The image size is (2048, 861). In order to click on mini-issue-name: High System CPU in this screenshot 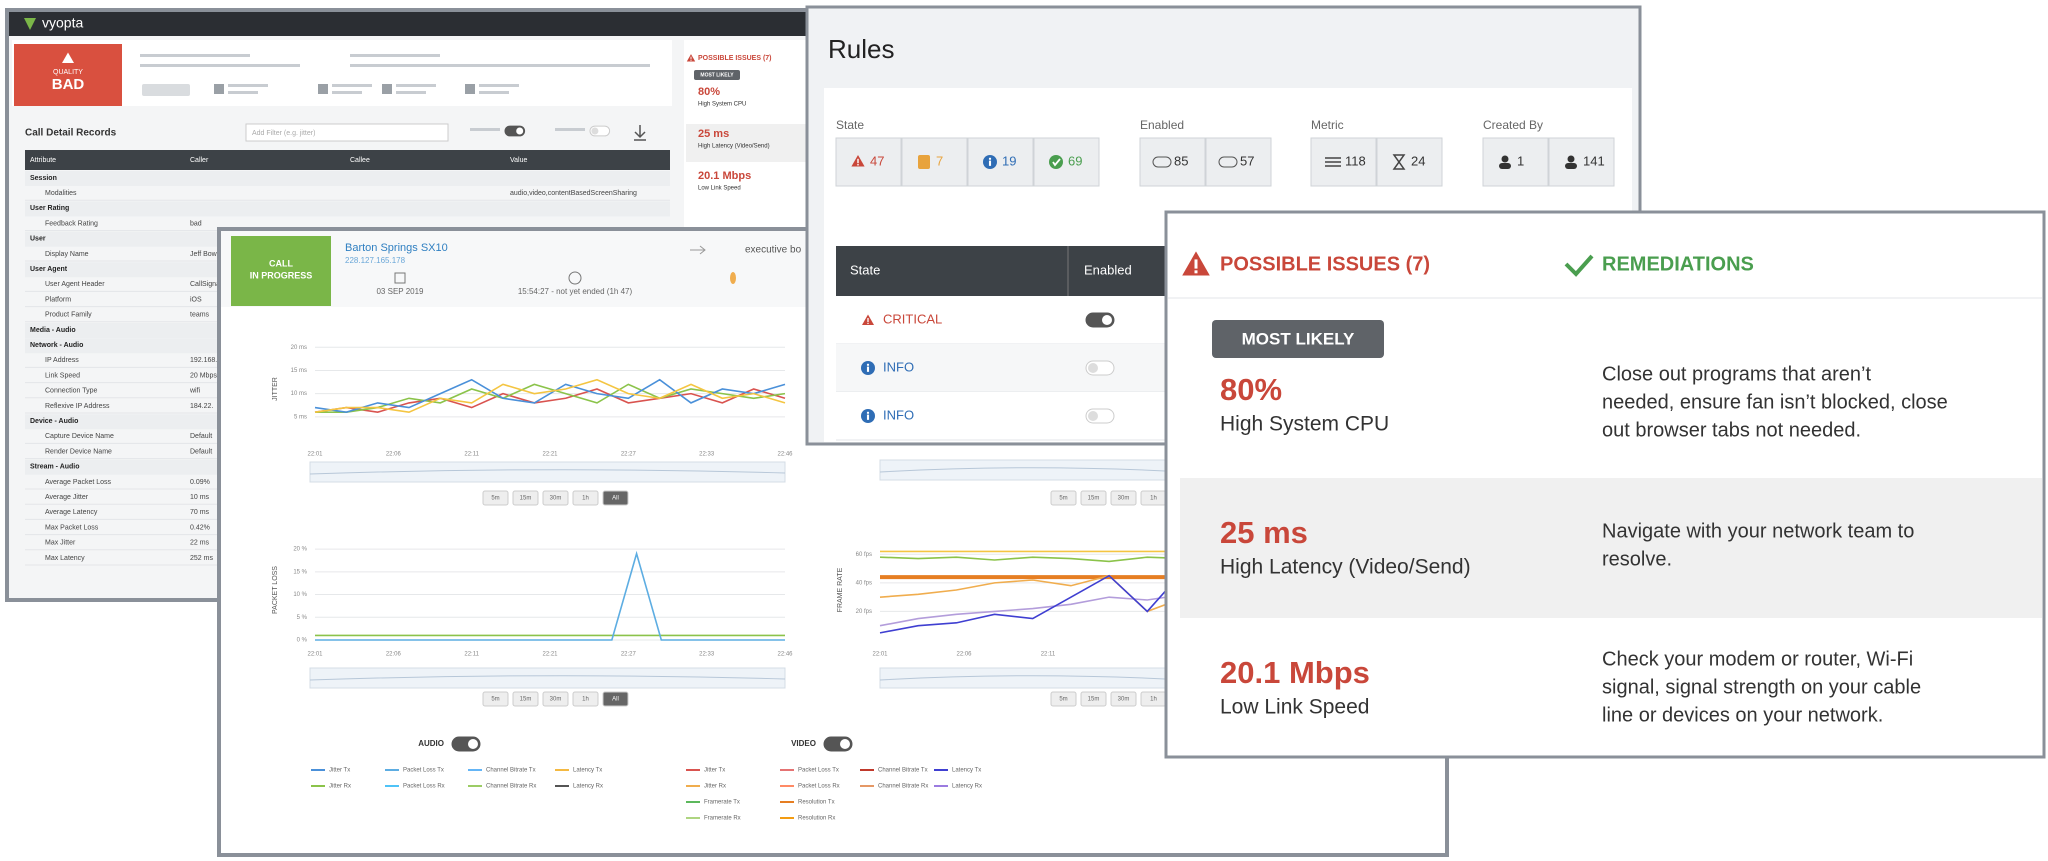, I will do `click(722, 105)`.